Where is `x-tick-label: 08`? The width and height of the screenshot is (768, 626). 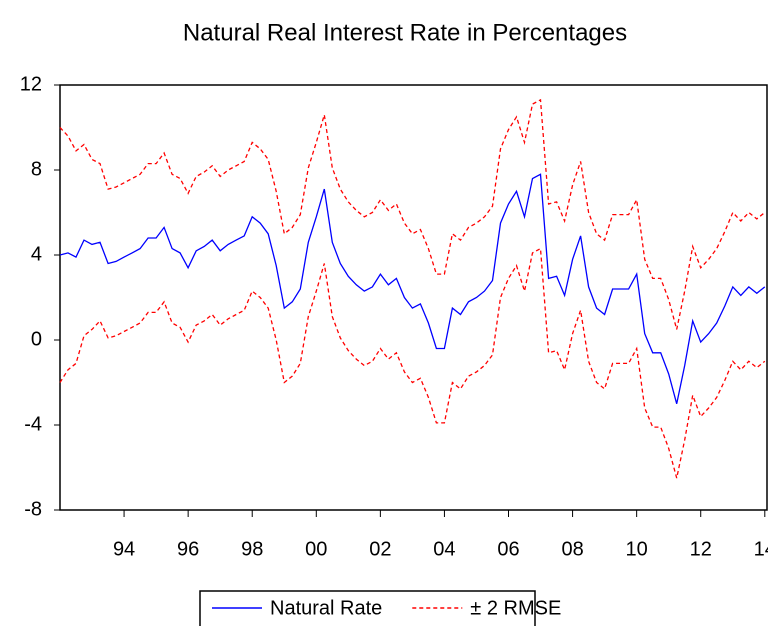 x-tick-label: 08 is located at coordinates (572, 549).